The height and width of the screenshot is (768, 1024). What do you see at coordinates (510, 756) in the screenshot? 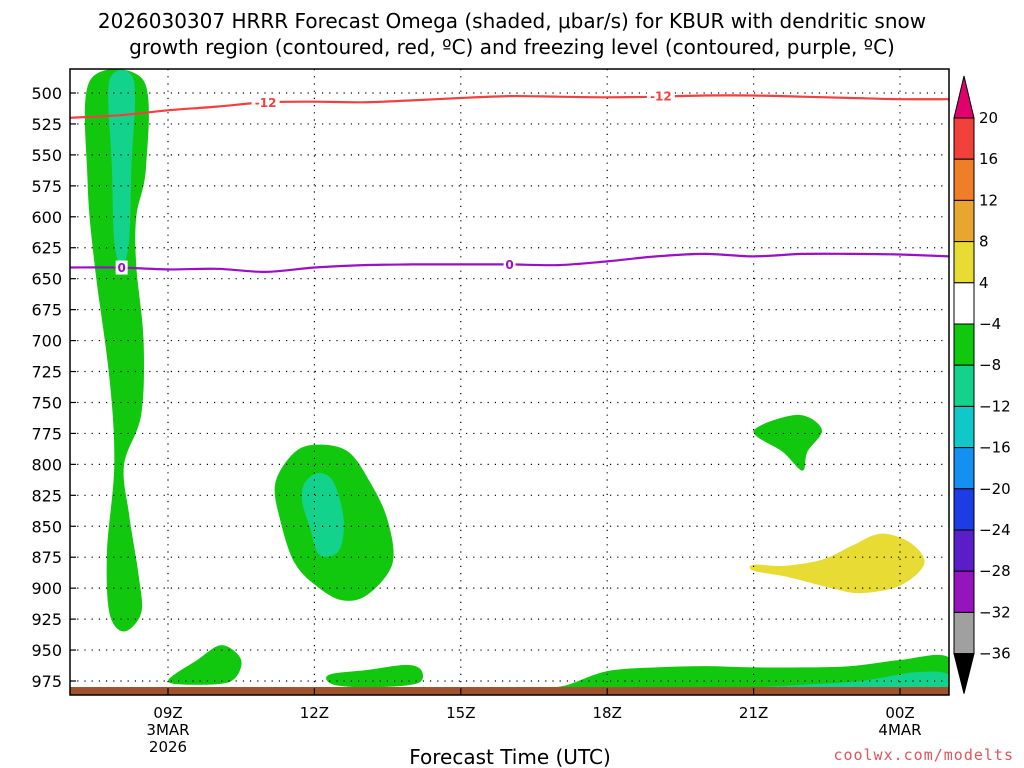
I see `x-axis-label: Forecast Time (UTC)` at bounding box center [510, 756].